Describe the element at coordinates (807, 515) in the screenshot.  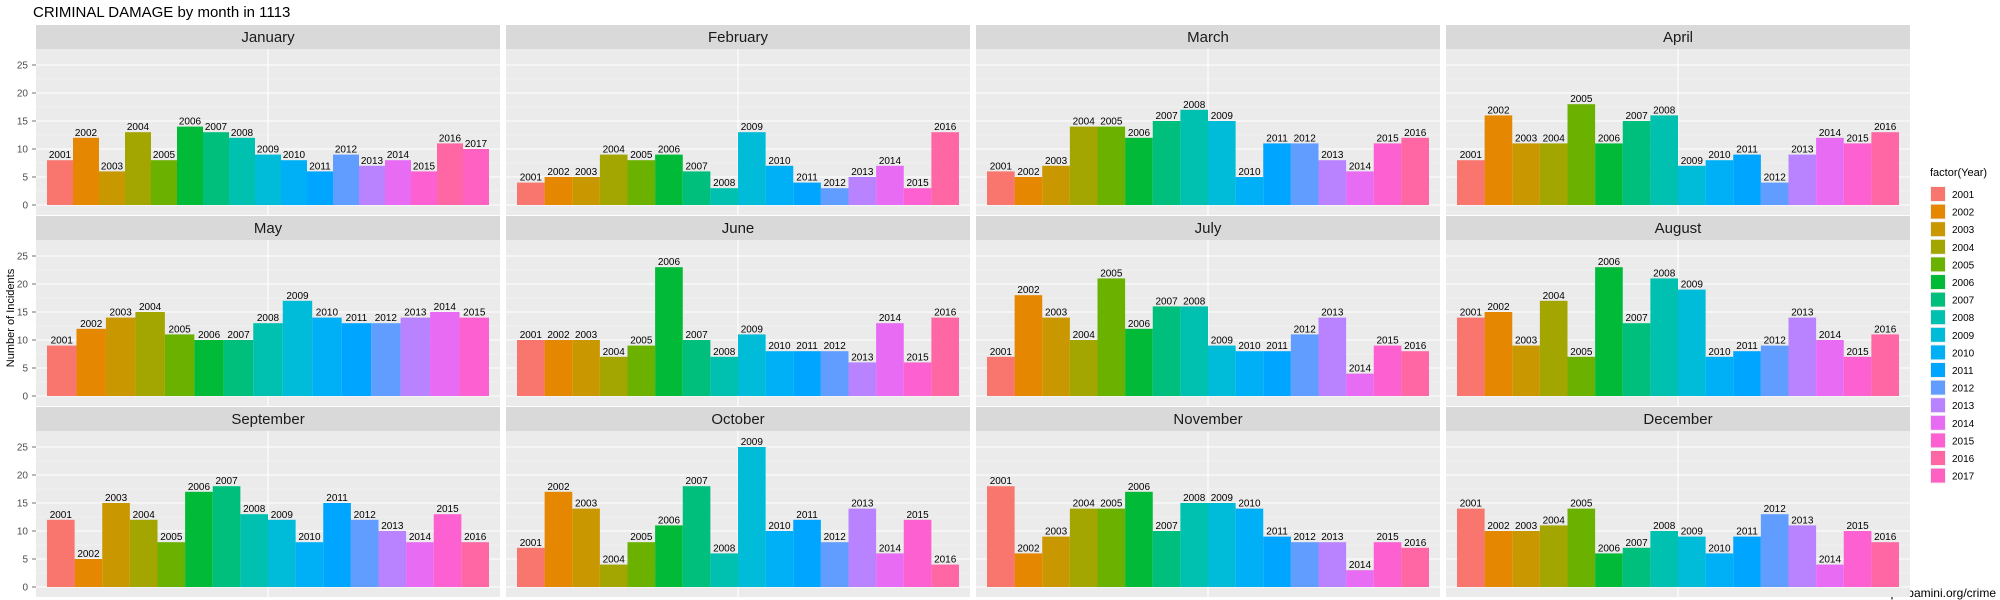
I see `bar-label-october-2011: 2011` at that location.